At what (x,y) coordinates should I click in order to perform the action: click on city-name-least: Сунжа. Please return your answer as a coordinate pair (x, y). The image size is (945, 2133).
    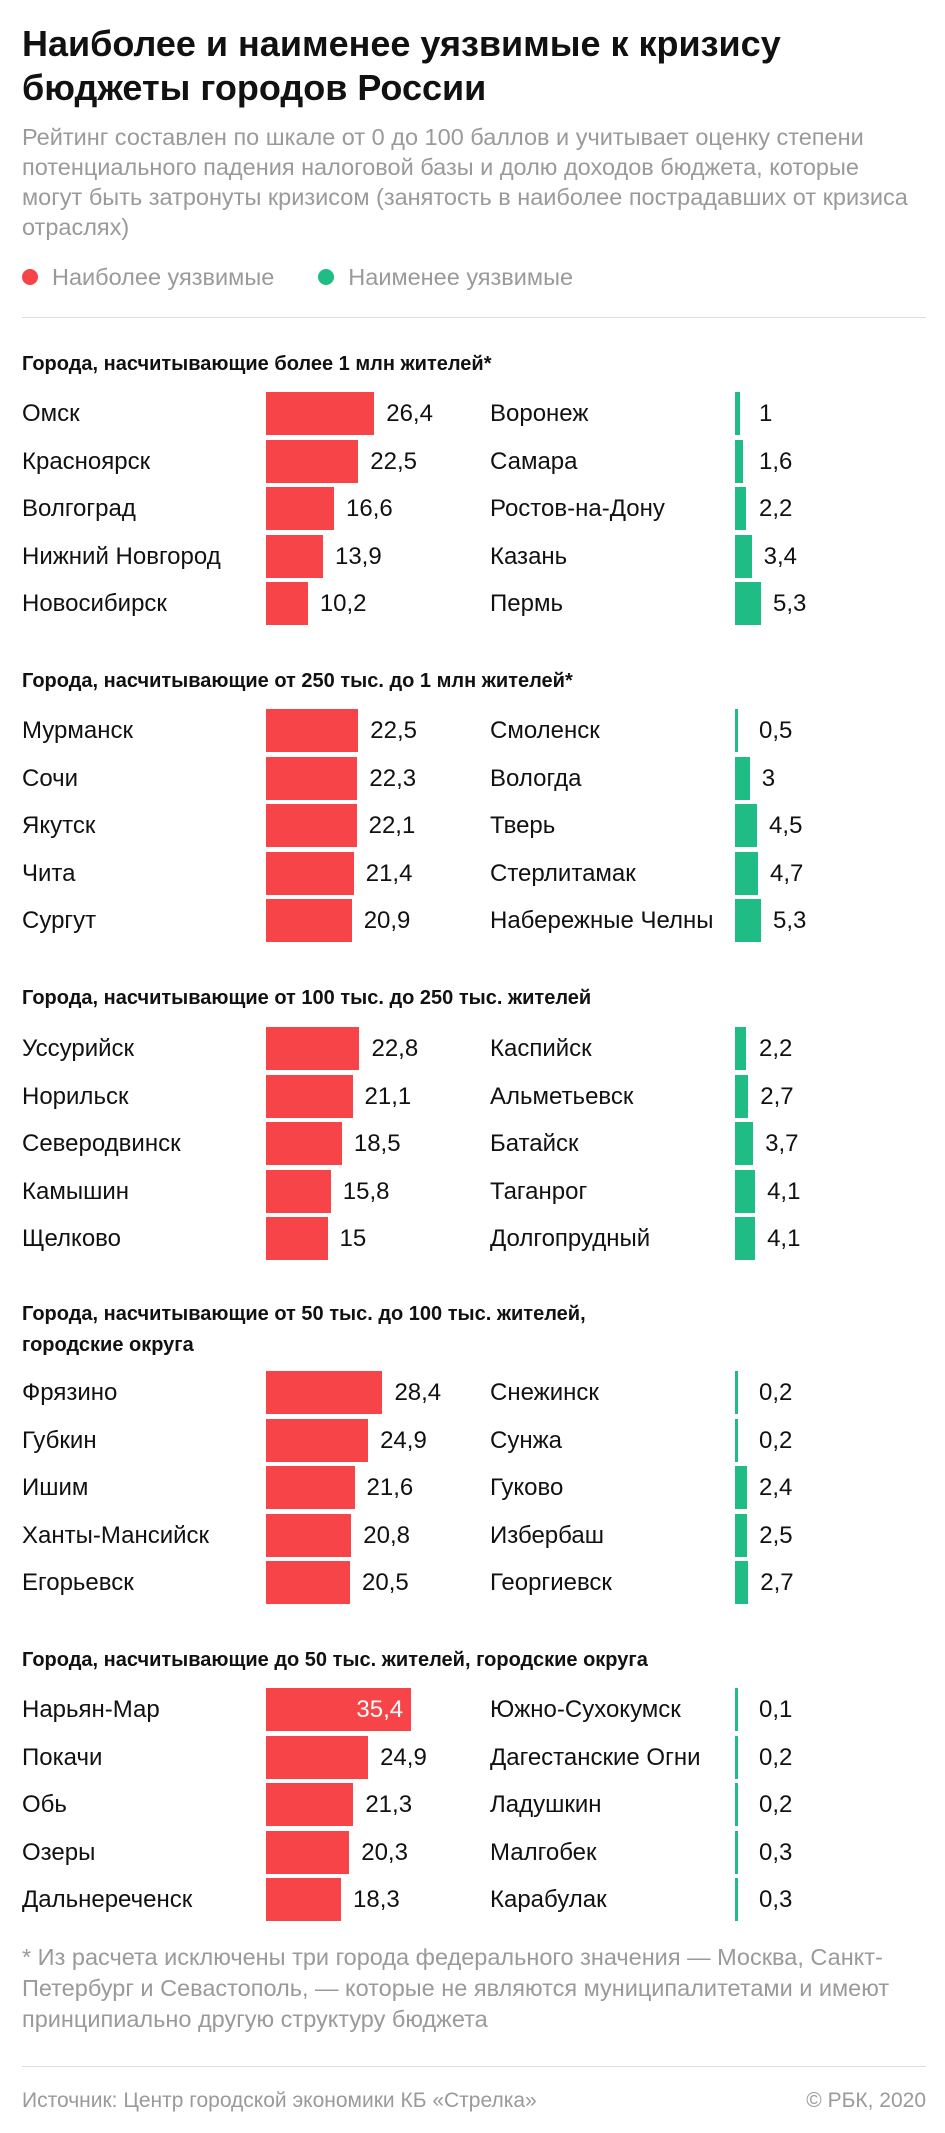
    Looking at the image, I should click on (526, 1440).